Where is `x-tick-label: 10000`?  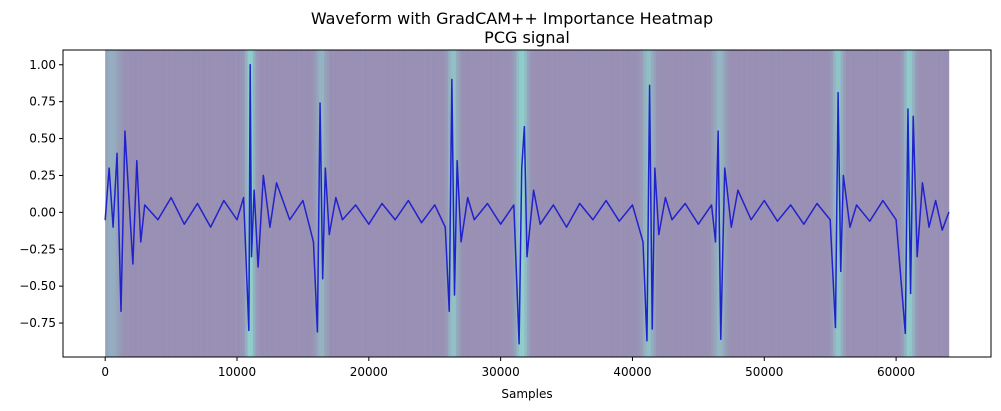
x-tick-label: 10000 is located at coordinates (237, 372).